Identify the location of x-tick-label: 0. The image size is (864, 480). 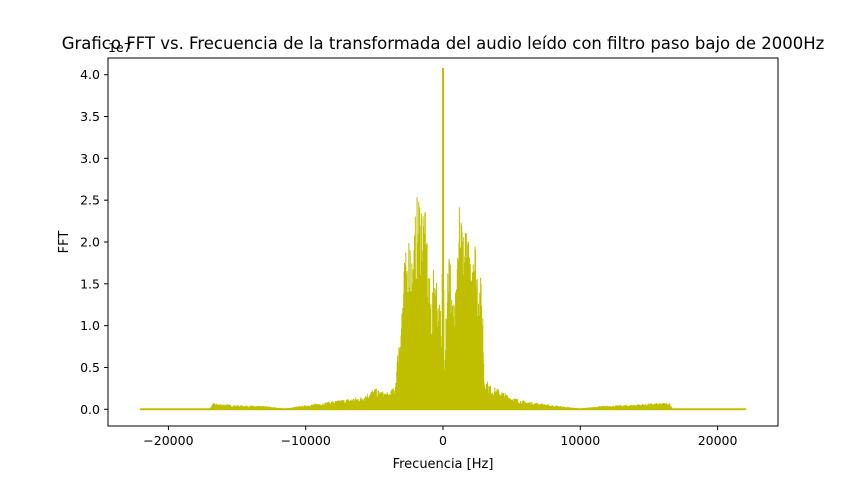
(443, 440).